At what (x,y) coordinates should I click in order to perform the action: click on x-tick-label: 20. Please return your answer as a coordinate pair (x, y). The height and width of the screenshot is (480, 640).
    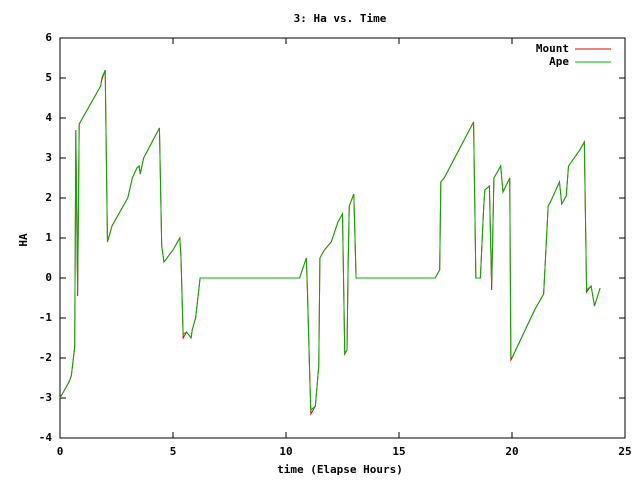
    Looking at the image, I should click on (511, 451).